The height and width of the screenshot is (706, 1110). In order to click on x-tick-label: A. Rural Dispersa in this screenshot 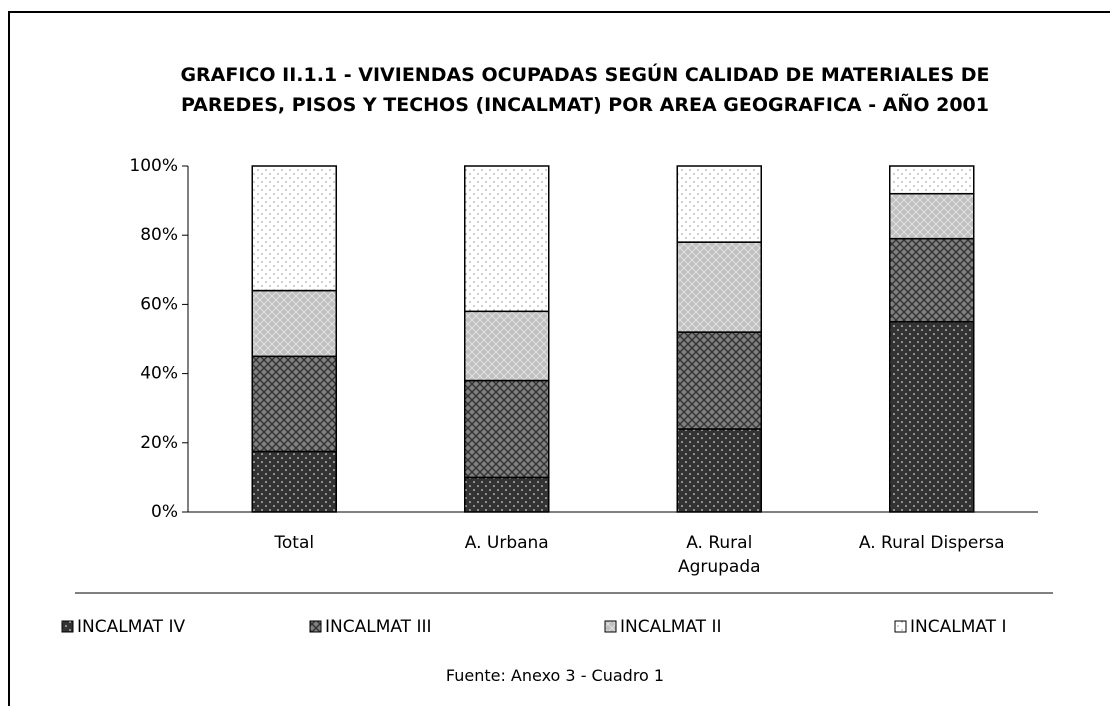, I will do `click(931, 543)`.